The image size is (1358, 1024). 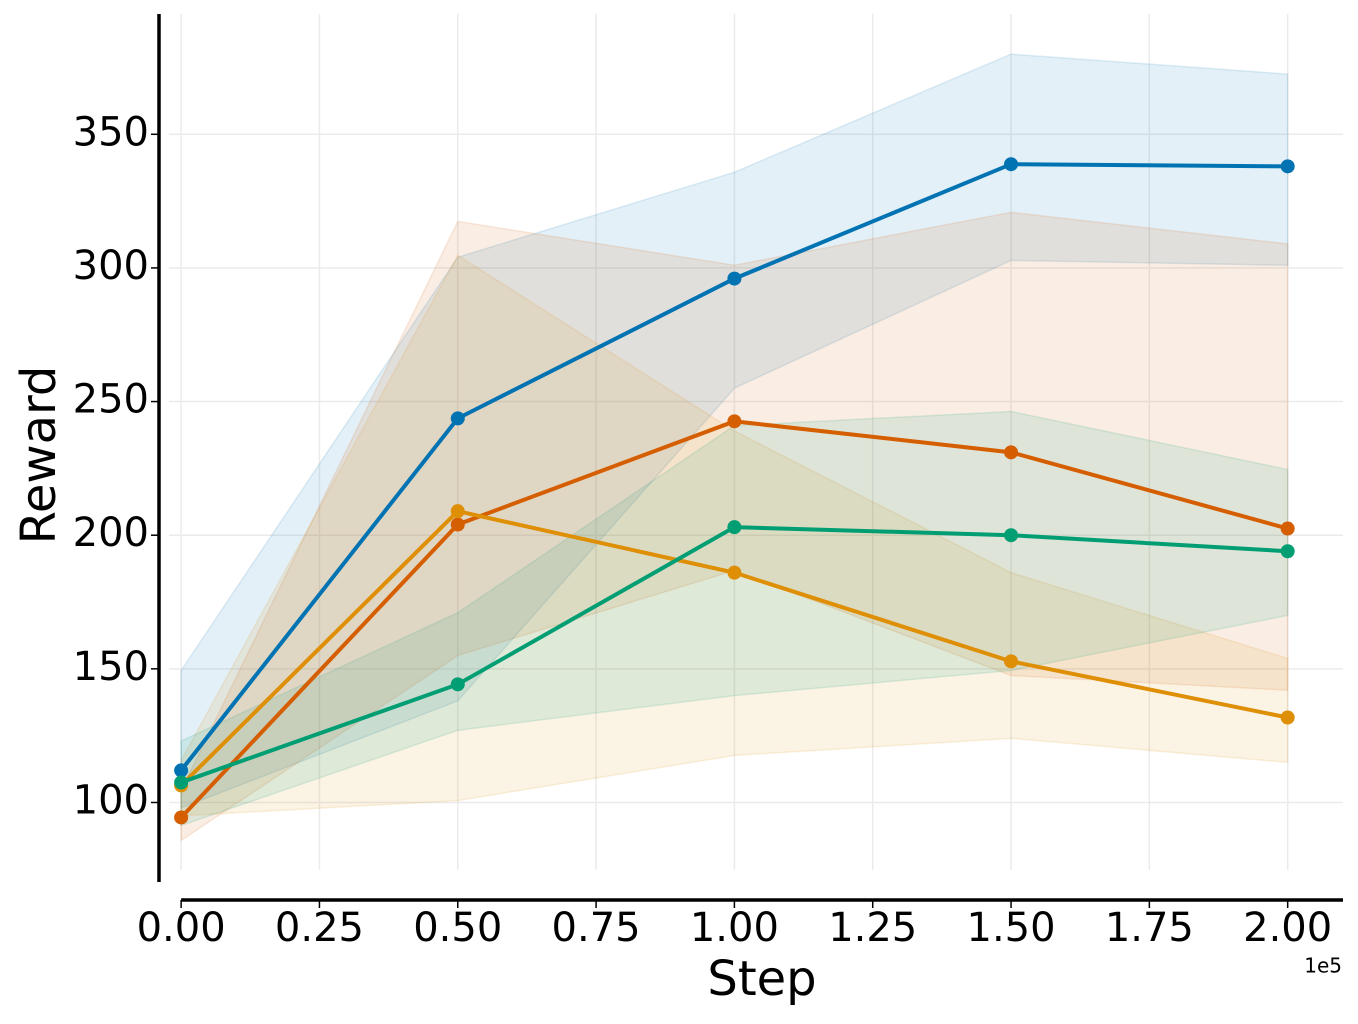 What do you see at coordinates (1149, 928) in the screenshot?
I see `x-tick-label: 1.75` at bounding box center [1149, 928].